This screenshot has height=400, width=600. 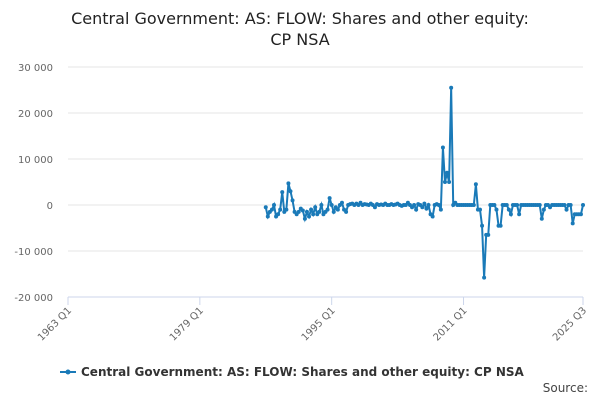 What do you see at coordinates (68, 372) in the screenshot?
I see `legend-marker` at bounding box center [68, 372].